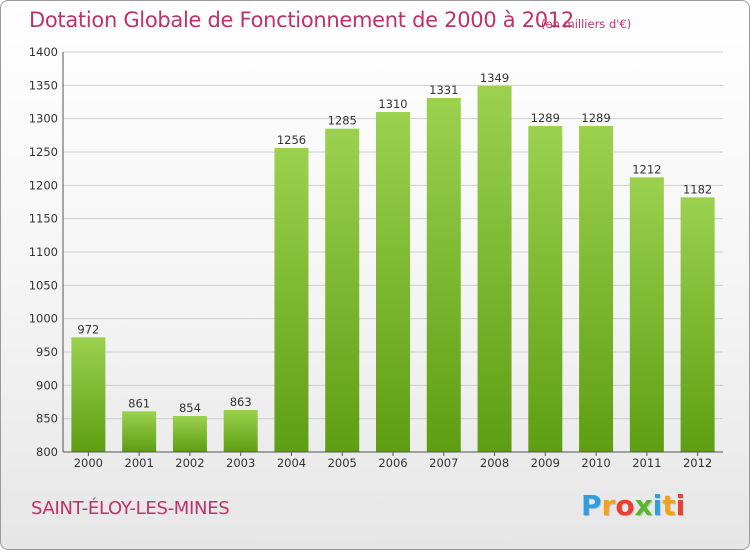 The image size is (750, 550). Describe the element at coordinates (443, 90) in the screenshot. I see `bar-value-label: 1331` at that location.